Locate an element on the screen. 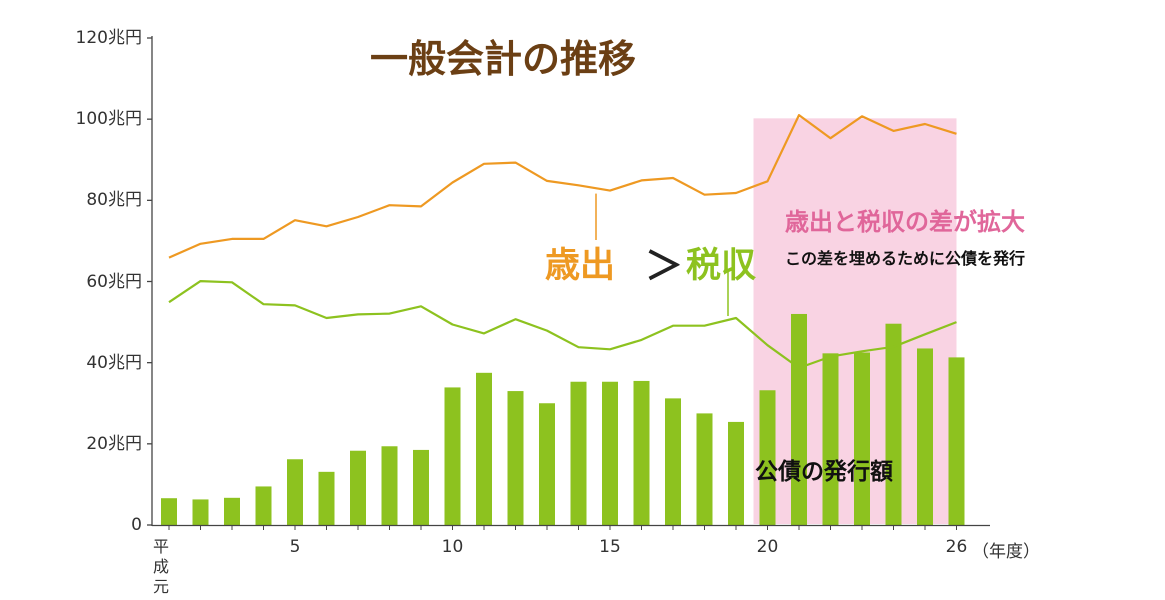 The height and width of the screenshot is (600, 1165). y-tick-label-120: 120兆円 is located at coordinates (108, 38).